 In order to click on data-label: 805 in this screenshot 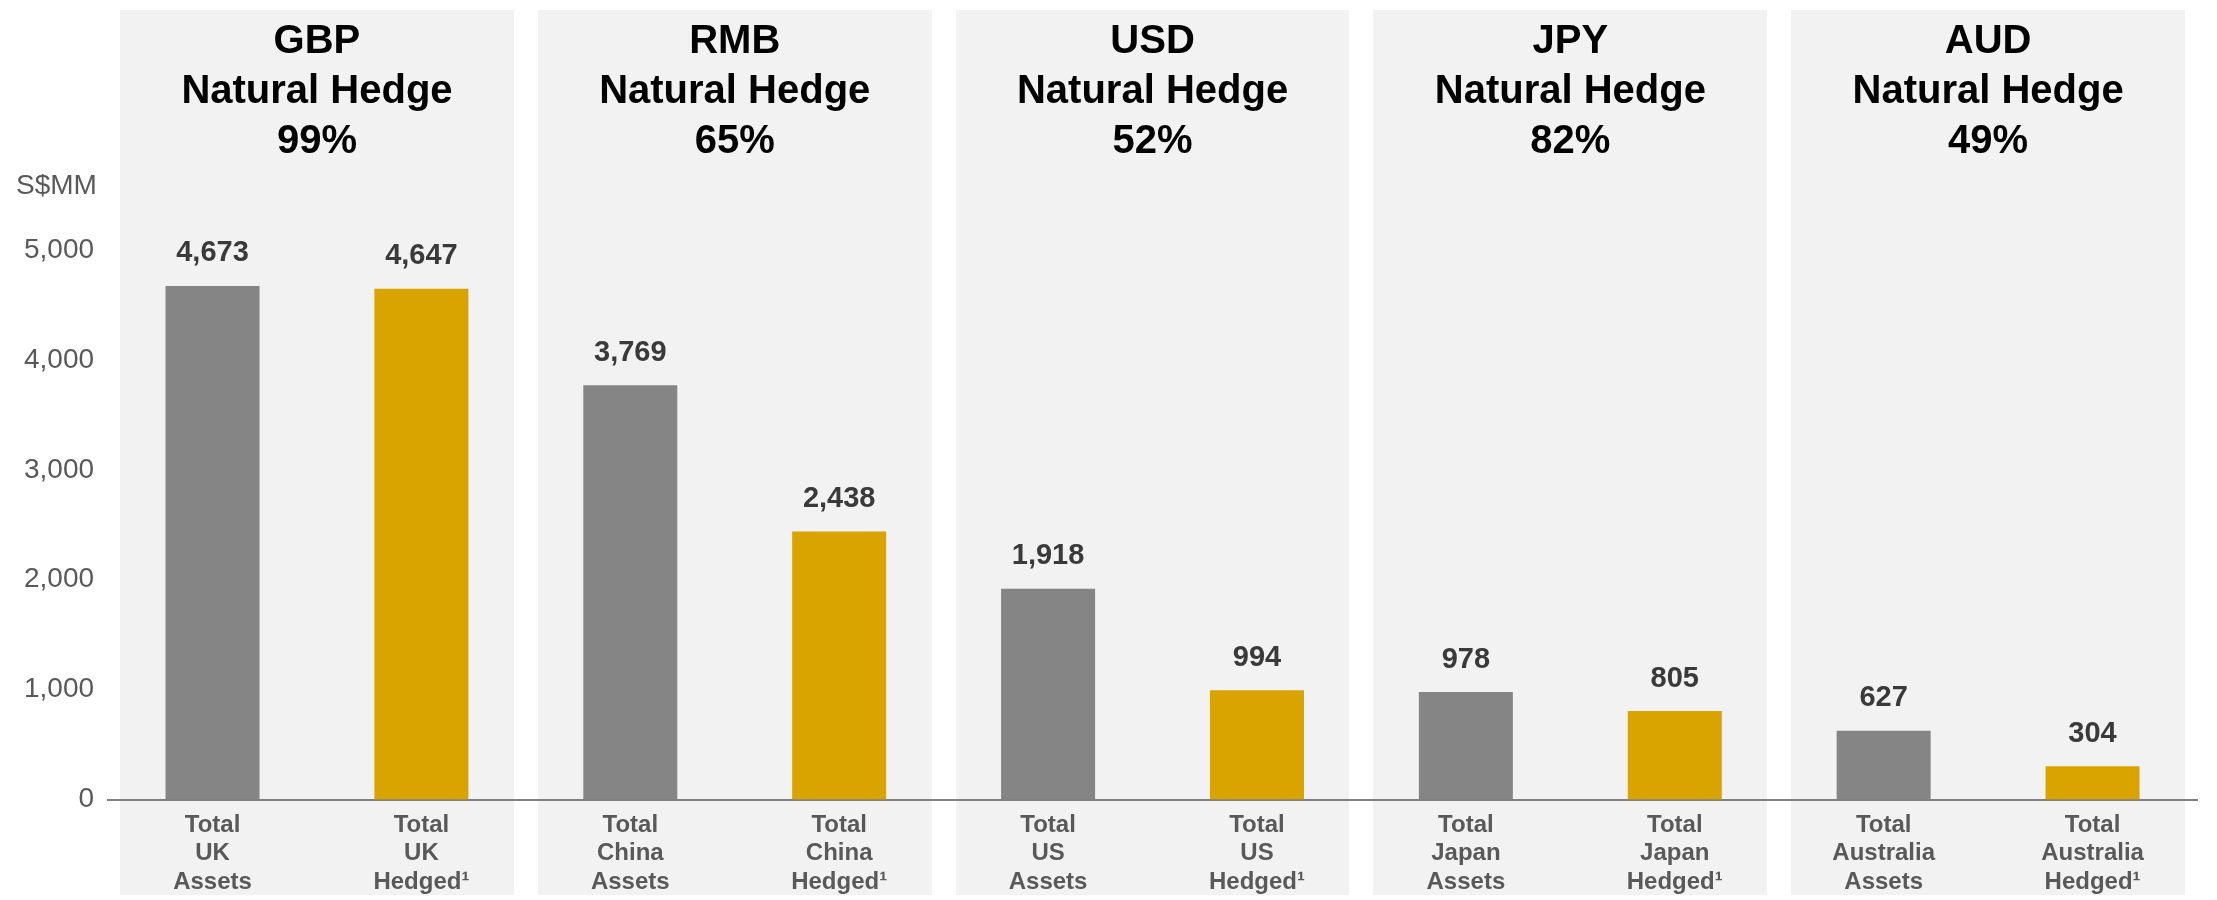, I will do `click(1674, 676)`.